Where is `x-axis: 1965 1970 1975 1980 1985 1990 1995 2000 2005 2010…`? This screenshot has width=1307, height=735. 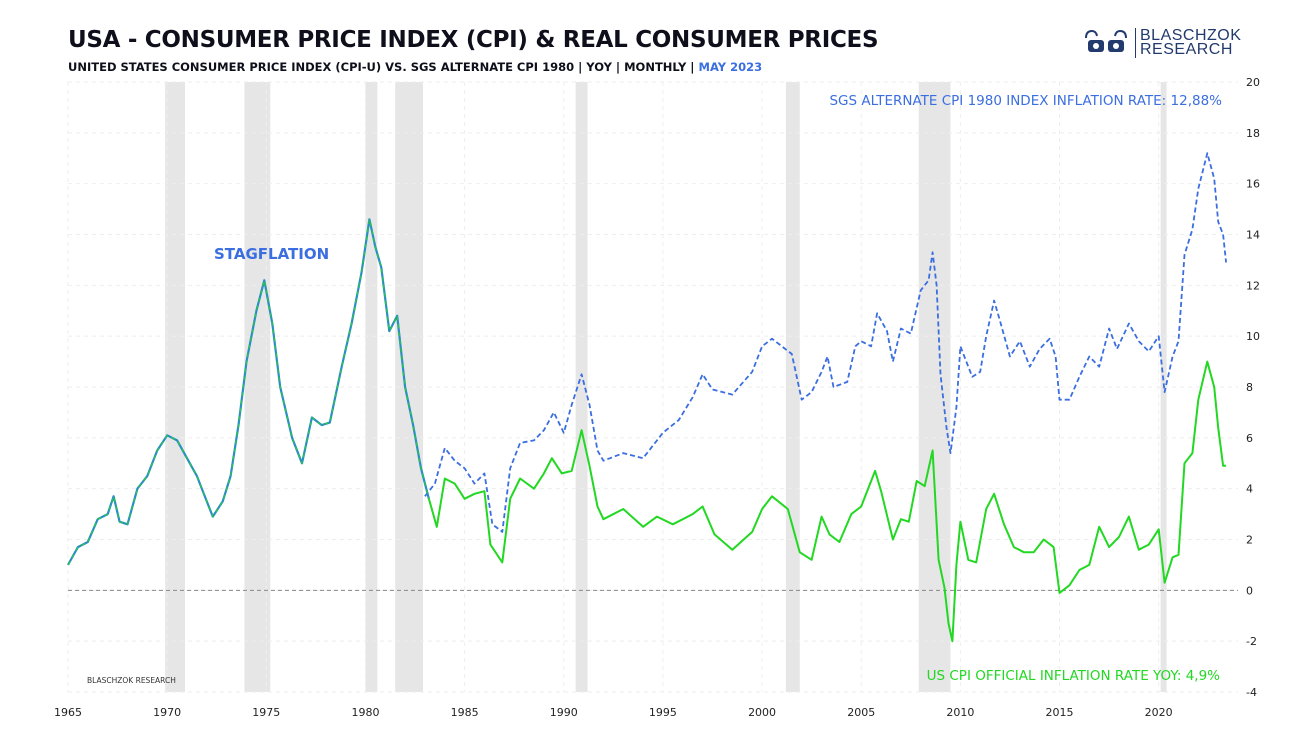
x-axis: 1965 1970 1975 1980 1985 1990 1995 2000 2005 2010… is located at coordinates (613, 712).